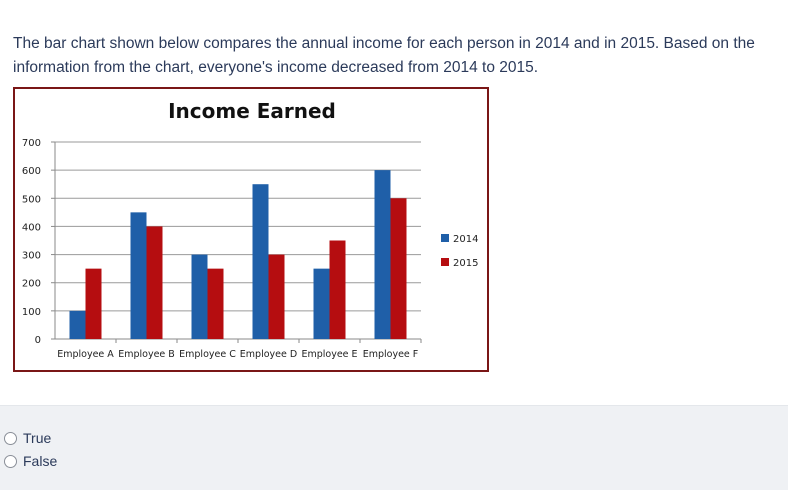 This screenshot has width=788, height=498. Describe the element at coordinates (329, 354) in the screenshot. I see `x-tick-label: Employee E` at that location.